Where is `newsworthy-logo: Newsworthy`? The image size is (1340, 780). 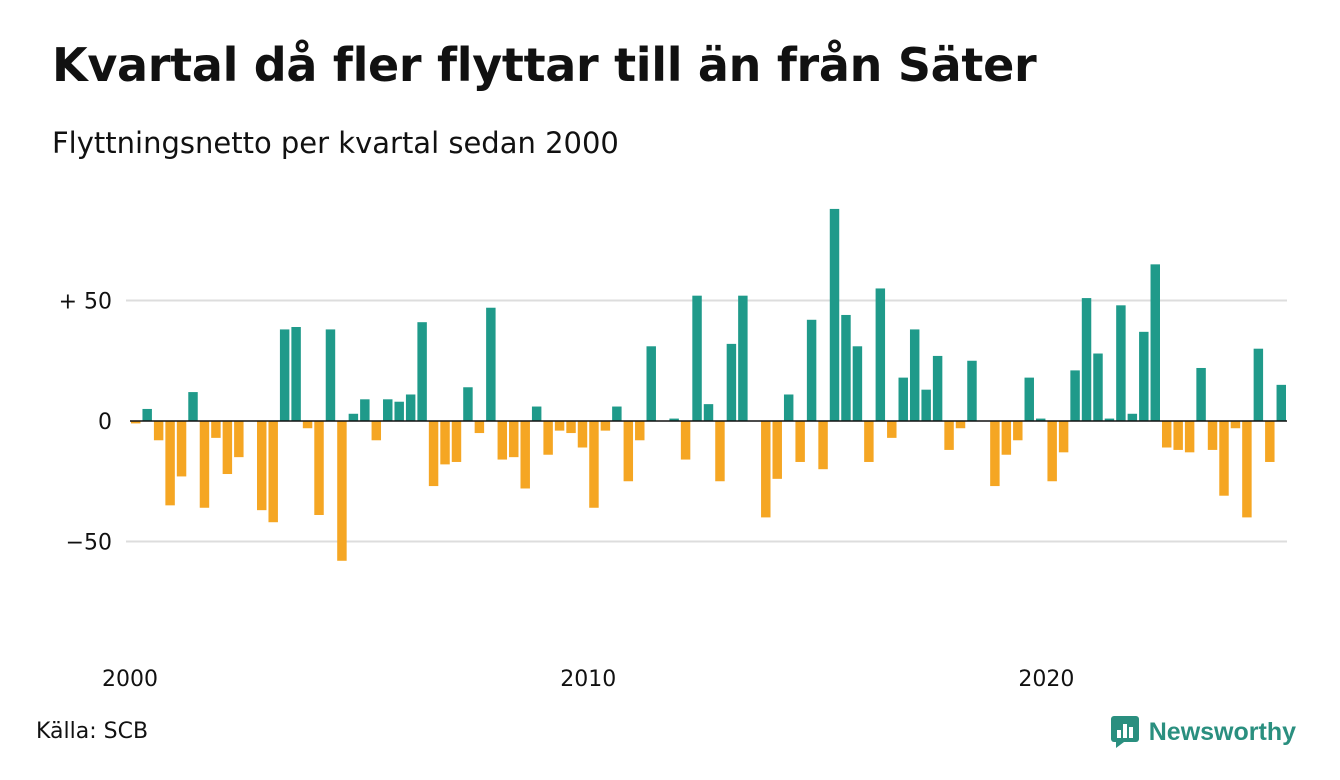
newsworthy-logo: Newsworthy is located at coordinates (1203, 732).